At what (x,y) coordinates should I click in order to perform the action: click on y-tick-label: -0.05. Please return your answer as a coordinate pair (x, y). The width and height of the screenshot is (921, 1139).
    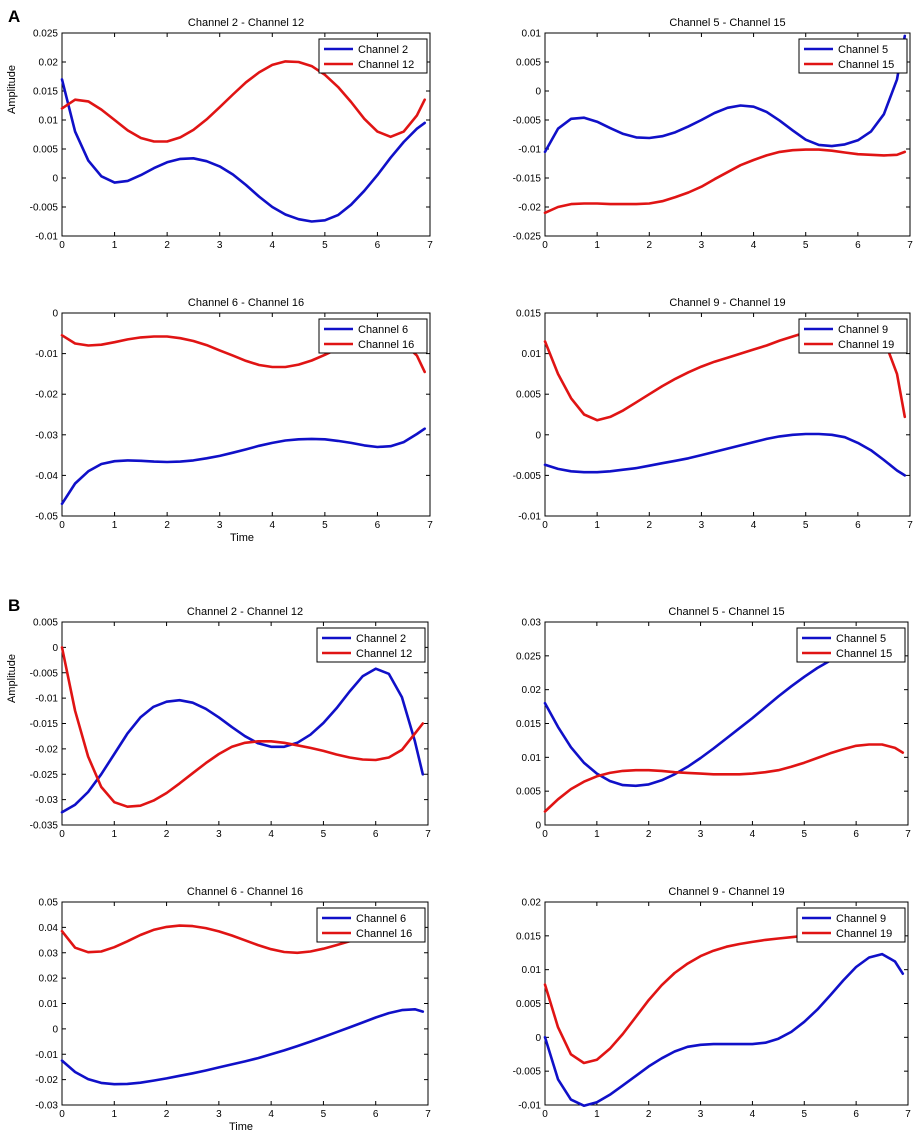
    Looking at the image, I should click on (46, 517).